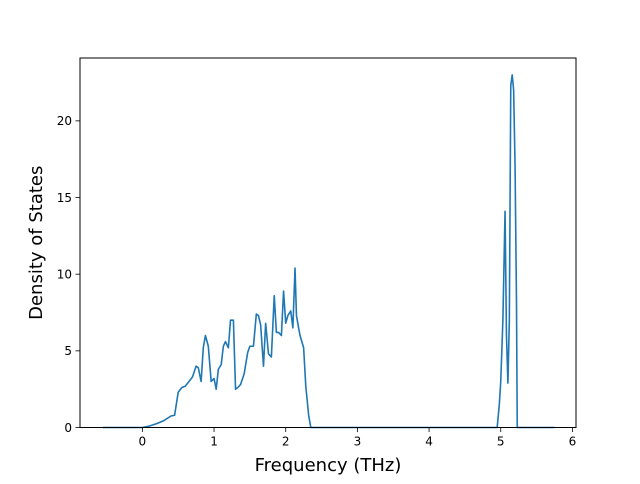 This screenshot has height=484, width=640. What do you see at coordinates (286, 442) in the screenshot?
I see `x-tick-label: 2` at bounding box center [286, 442].